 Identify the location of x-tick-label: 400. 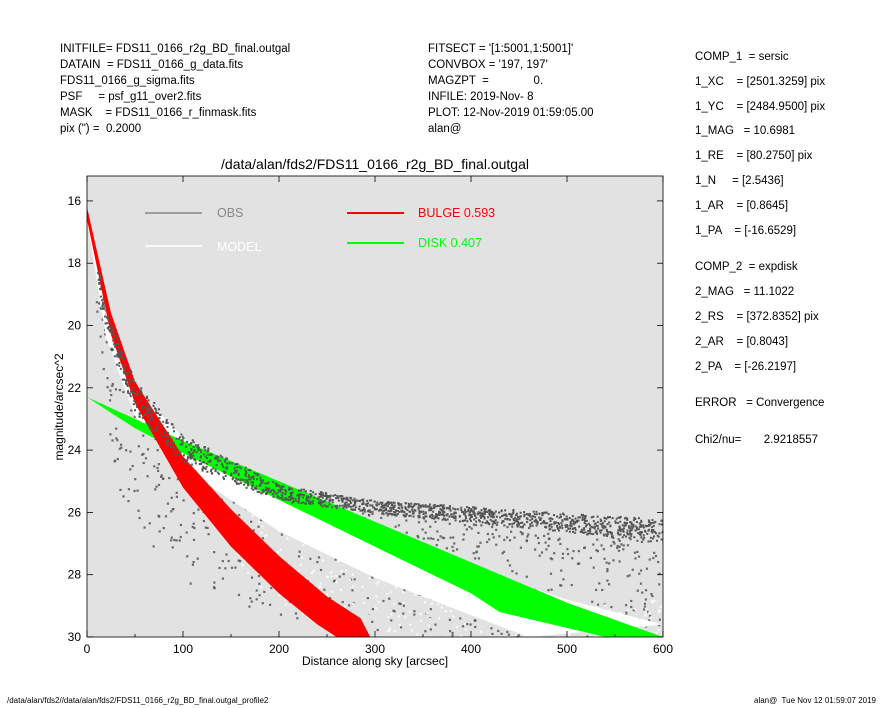
(471, 649).